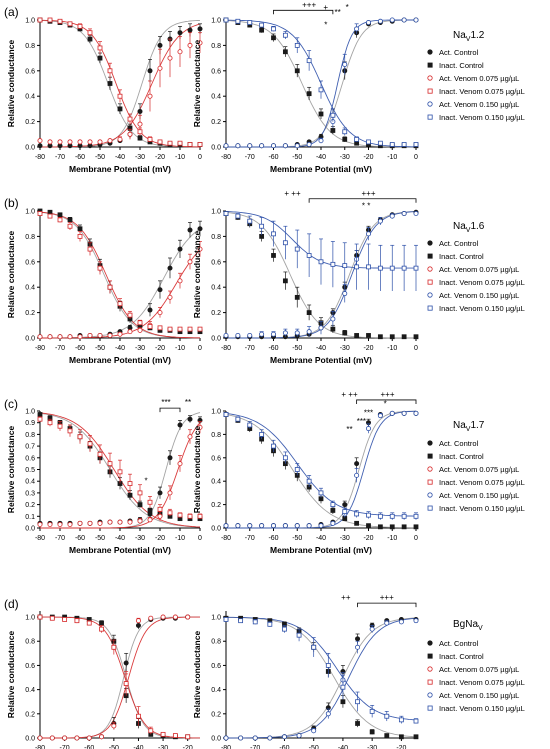 Image resolution: width=550 pixels, height=749 pixels. I want to click on legend-label: Act. Venom 0.150 µg/µL, so click(479, 104).